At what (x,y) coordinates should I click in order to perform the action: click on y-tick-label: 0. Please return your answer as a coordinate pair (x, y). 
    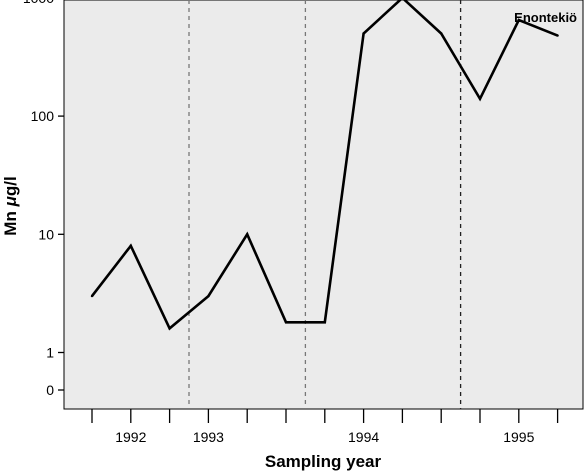
    Looking at the image, I should click on (50, 390).